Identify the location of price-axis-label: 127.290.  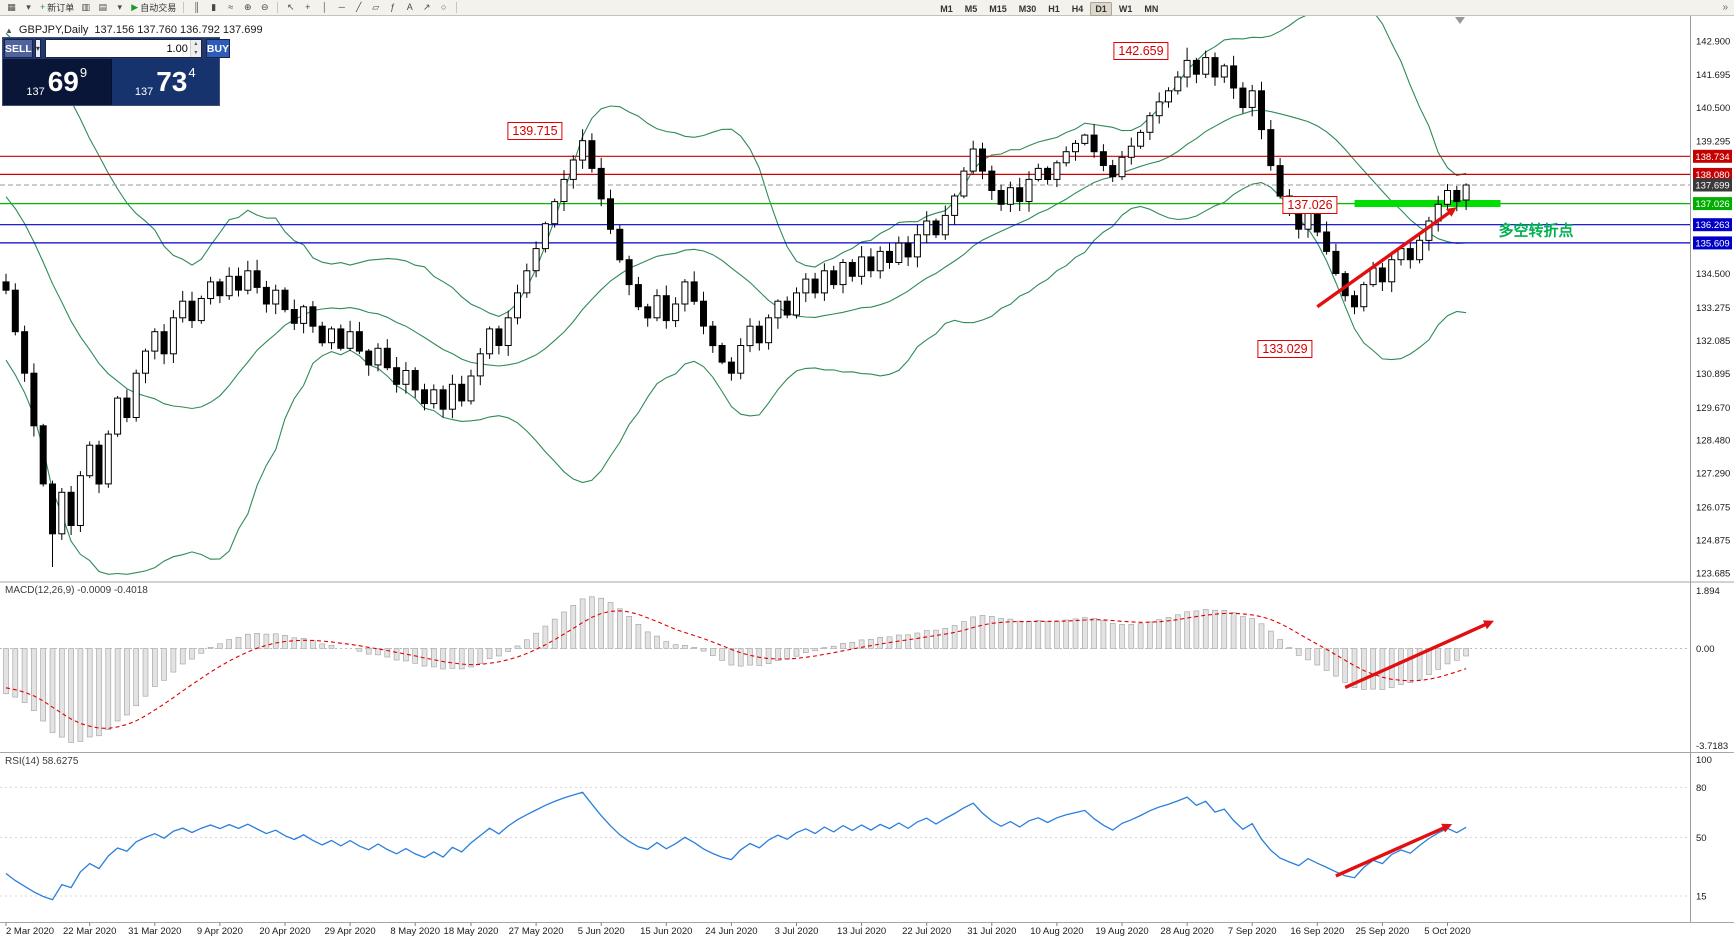
(1713, 474).